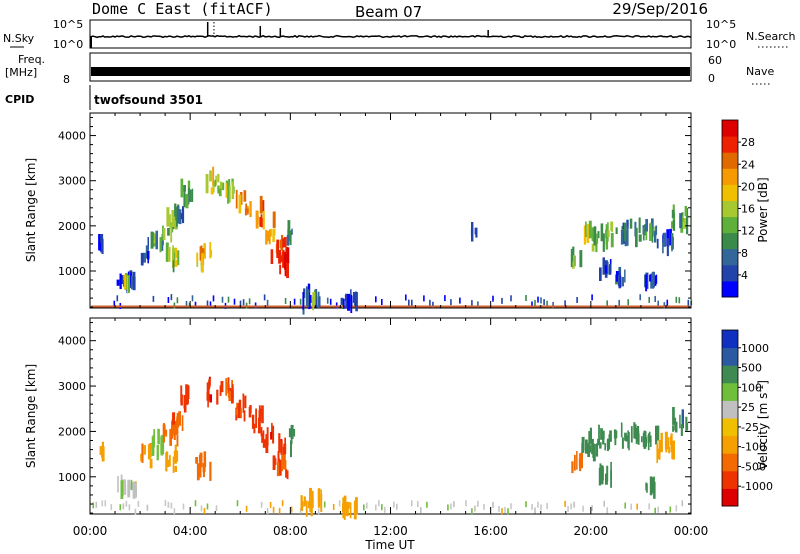 The height and width of the screenshot is (554, 800). I want to click on nsearch-tick-top: 10^5, so click(721, 24).